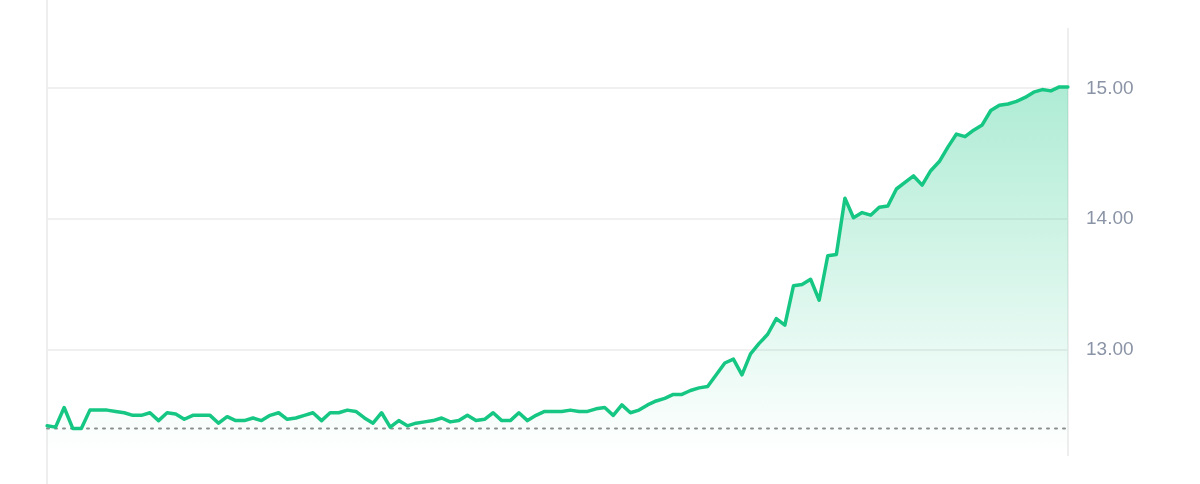  I want to click on y-tick-label: 15.00, so click(1110, 87).